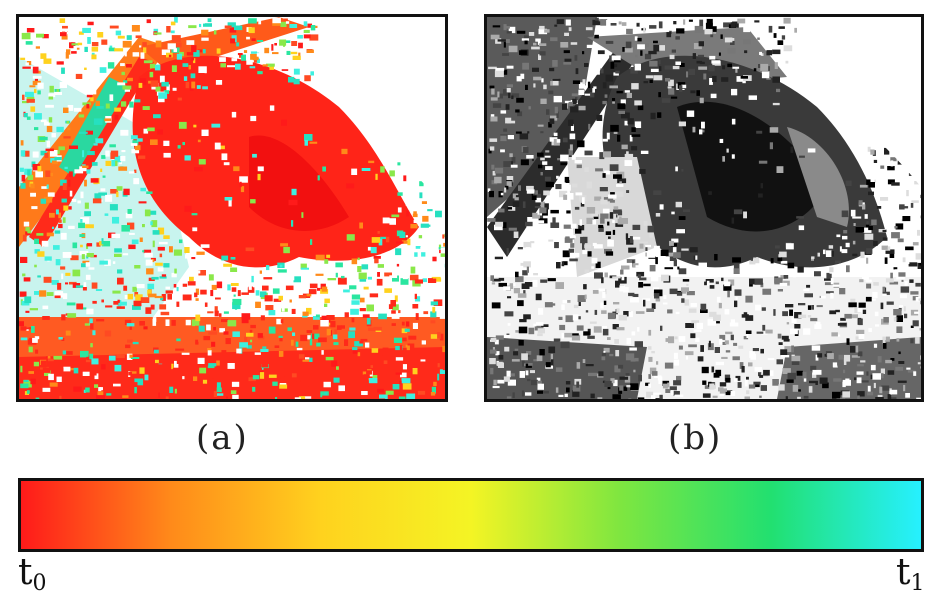 The width and height of the screenshot is (942, 602). What do you see at coordinates (222, 438) in the screenshot?
I see `caption-a: (a)` at bounding box center [222, 438].